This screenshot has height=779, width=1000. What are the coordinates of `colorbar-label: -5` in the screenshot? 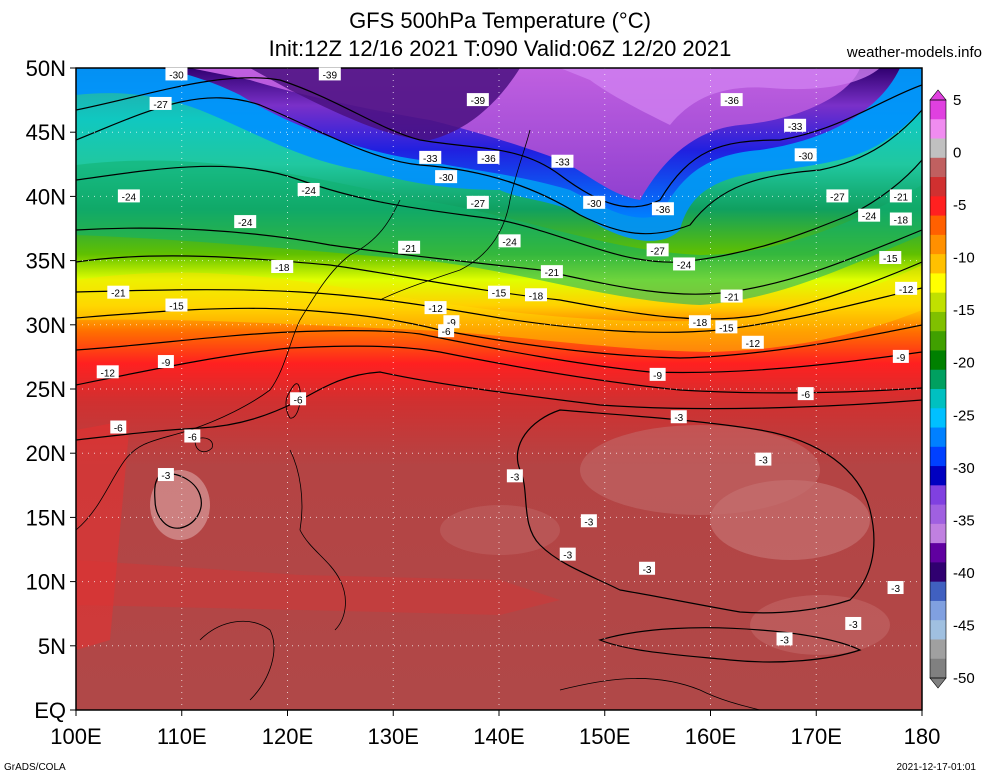 It's located at (959, 205).